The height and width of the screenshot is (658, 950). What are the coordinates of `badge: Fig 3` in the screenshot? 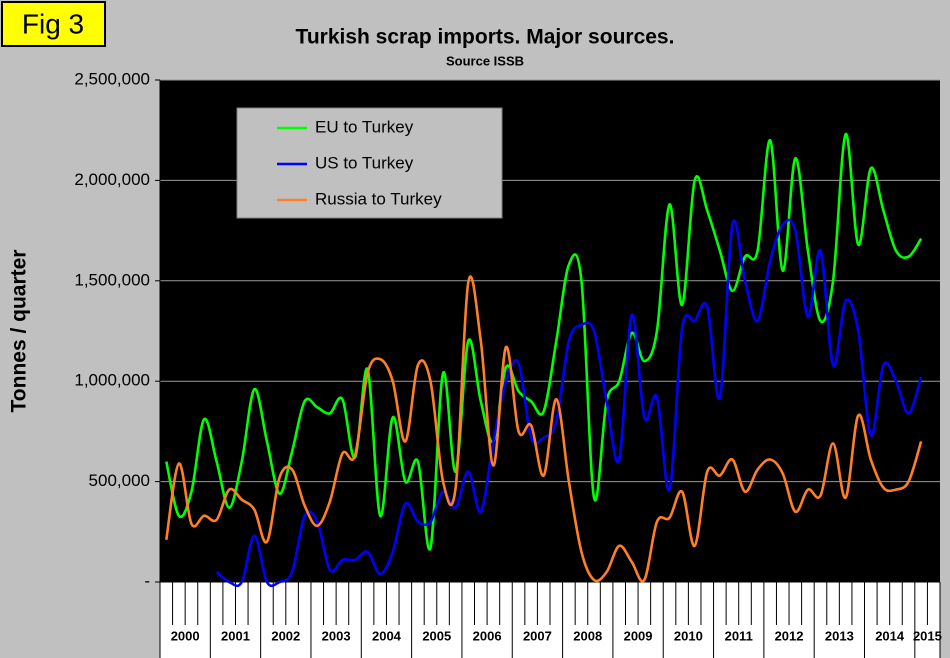 It's located at (53, 23).